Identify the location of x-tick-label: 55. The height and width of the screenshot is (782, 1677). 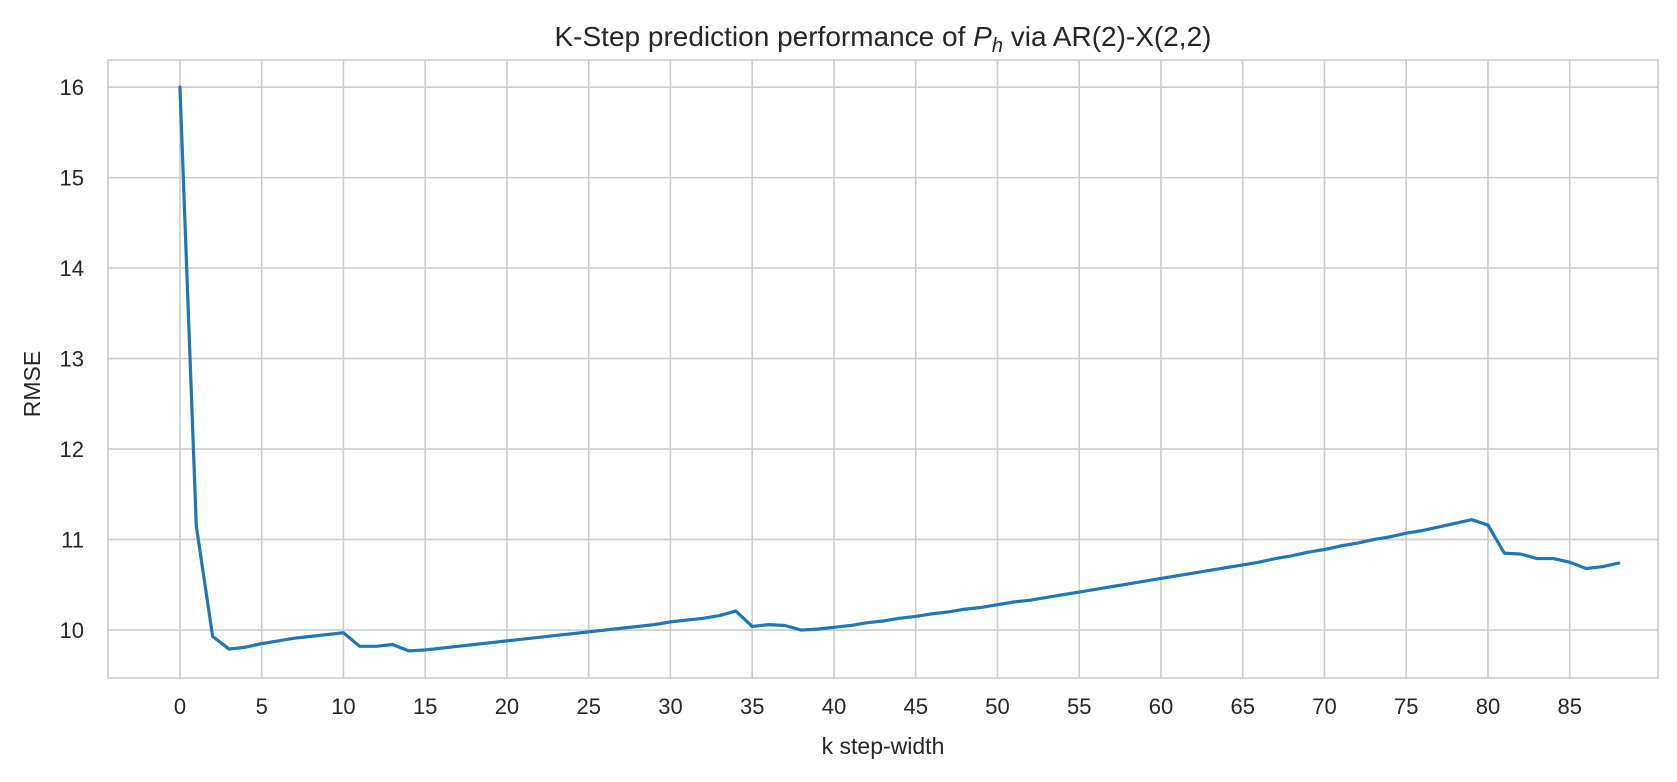
(1079, 706).